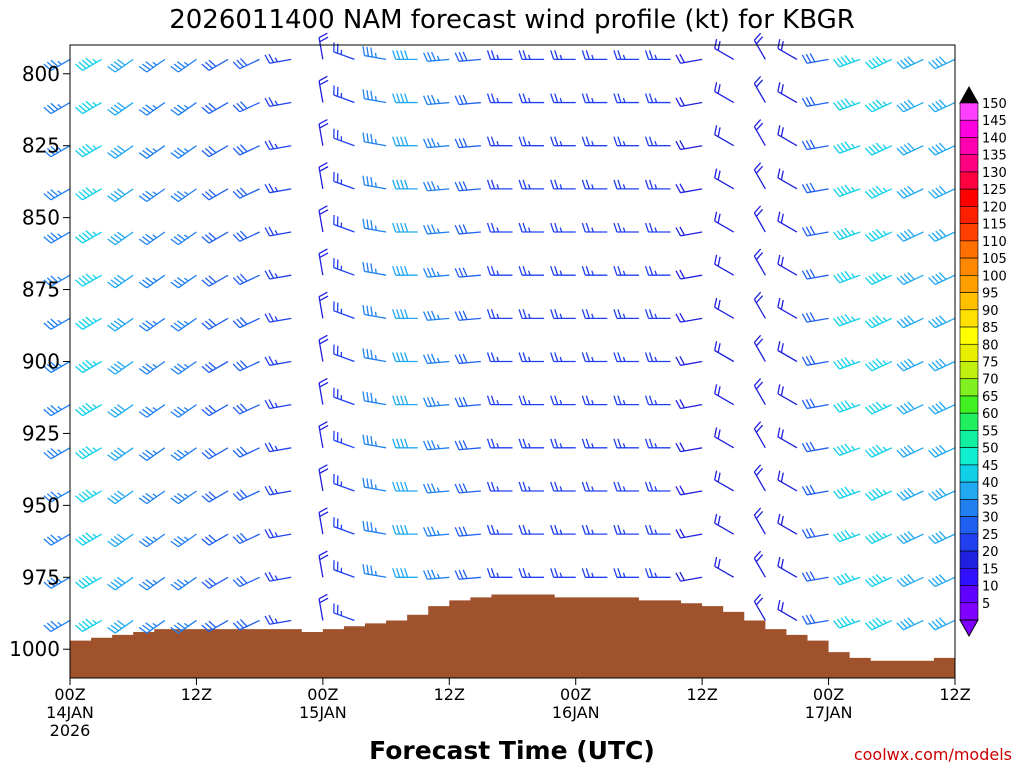  I want to click on surface-fill, so click(512, 636).